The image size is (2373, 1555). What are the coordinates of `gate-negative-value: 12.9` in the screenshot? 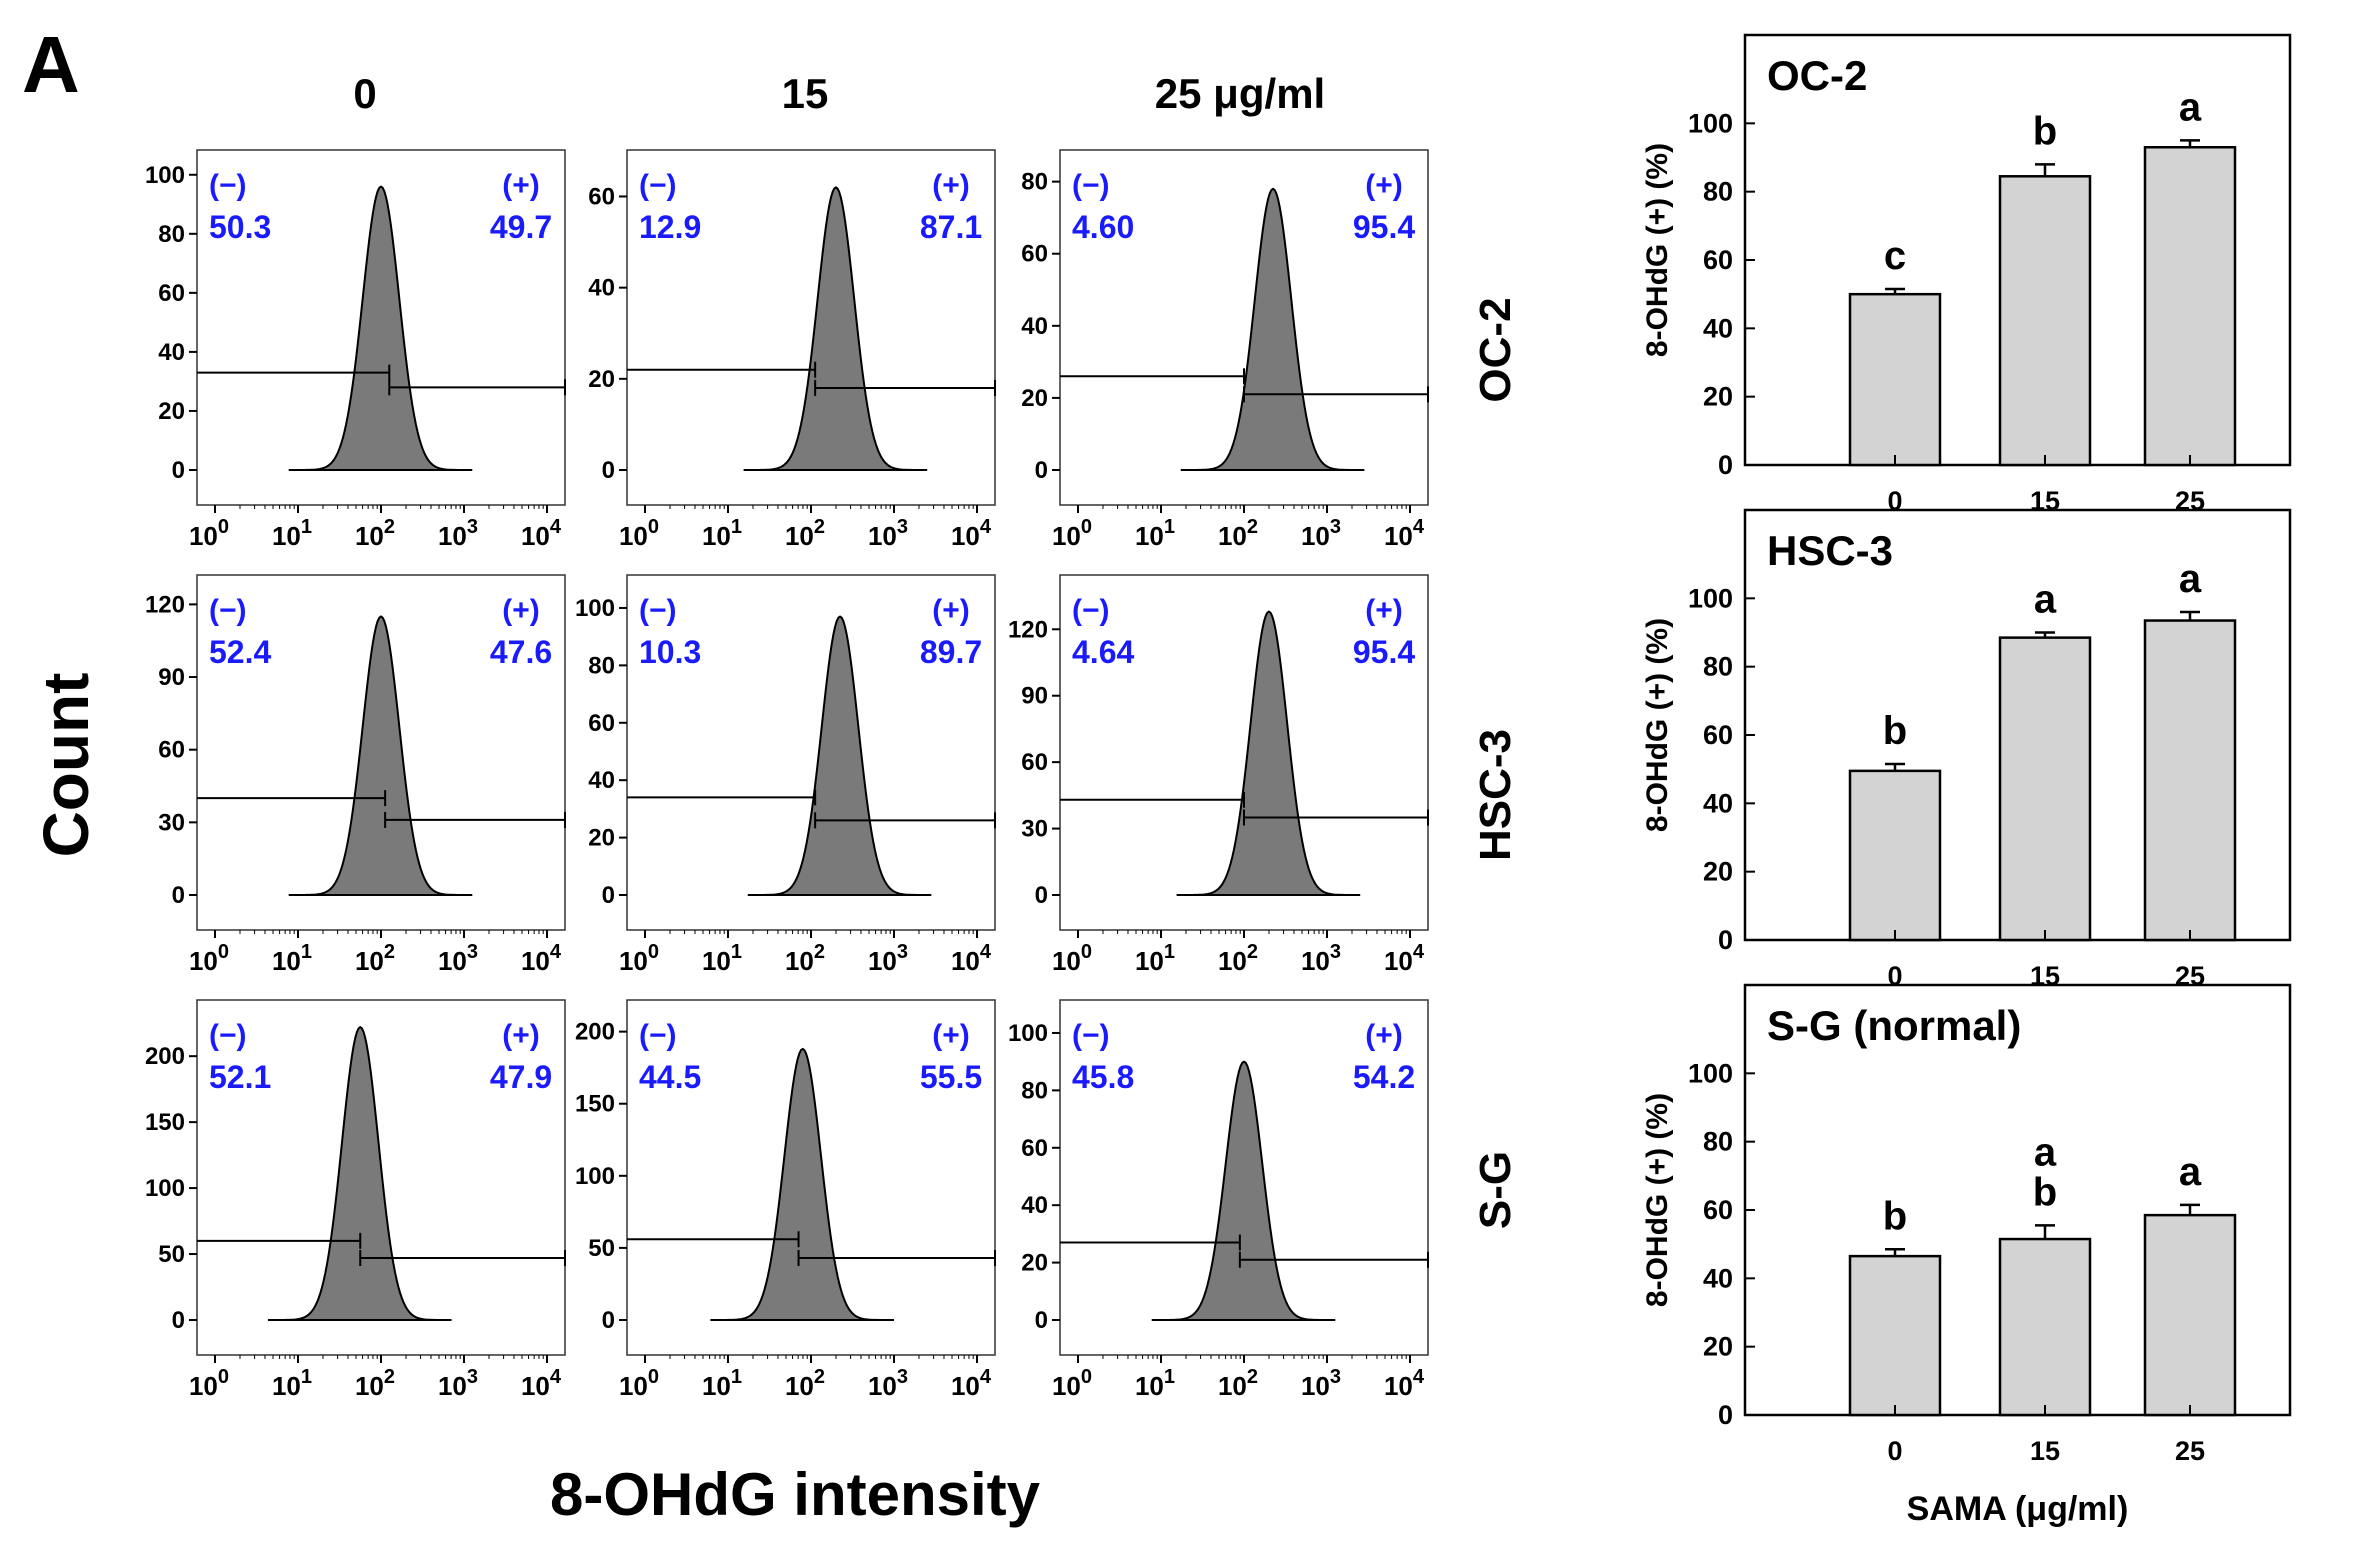 It's located at (670, 227).